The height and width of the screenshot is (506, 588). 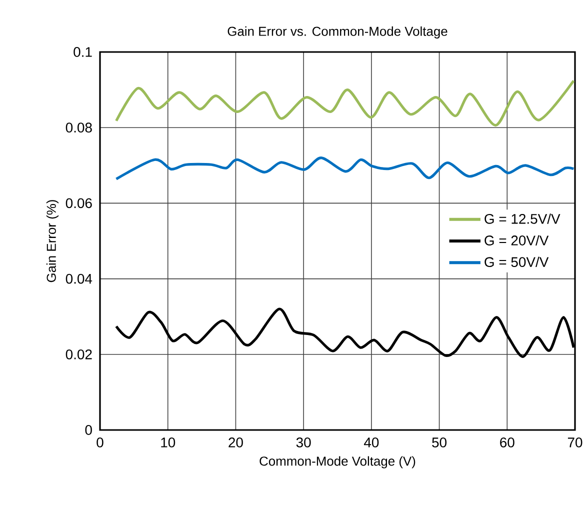 What do you see at coordinates (439, 443) in the screenshot?
I see `x-tick-label: 50` at bounding box center [439, 443].